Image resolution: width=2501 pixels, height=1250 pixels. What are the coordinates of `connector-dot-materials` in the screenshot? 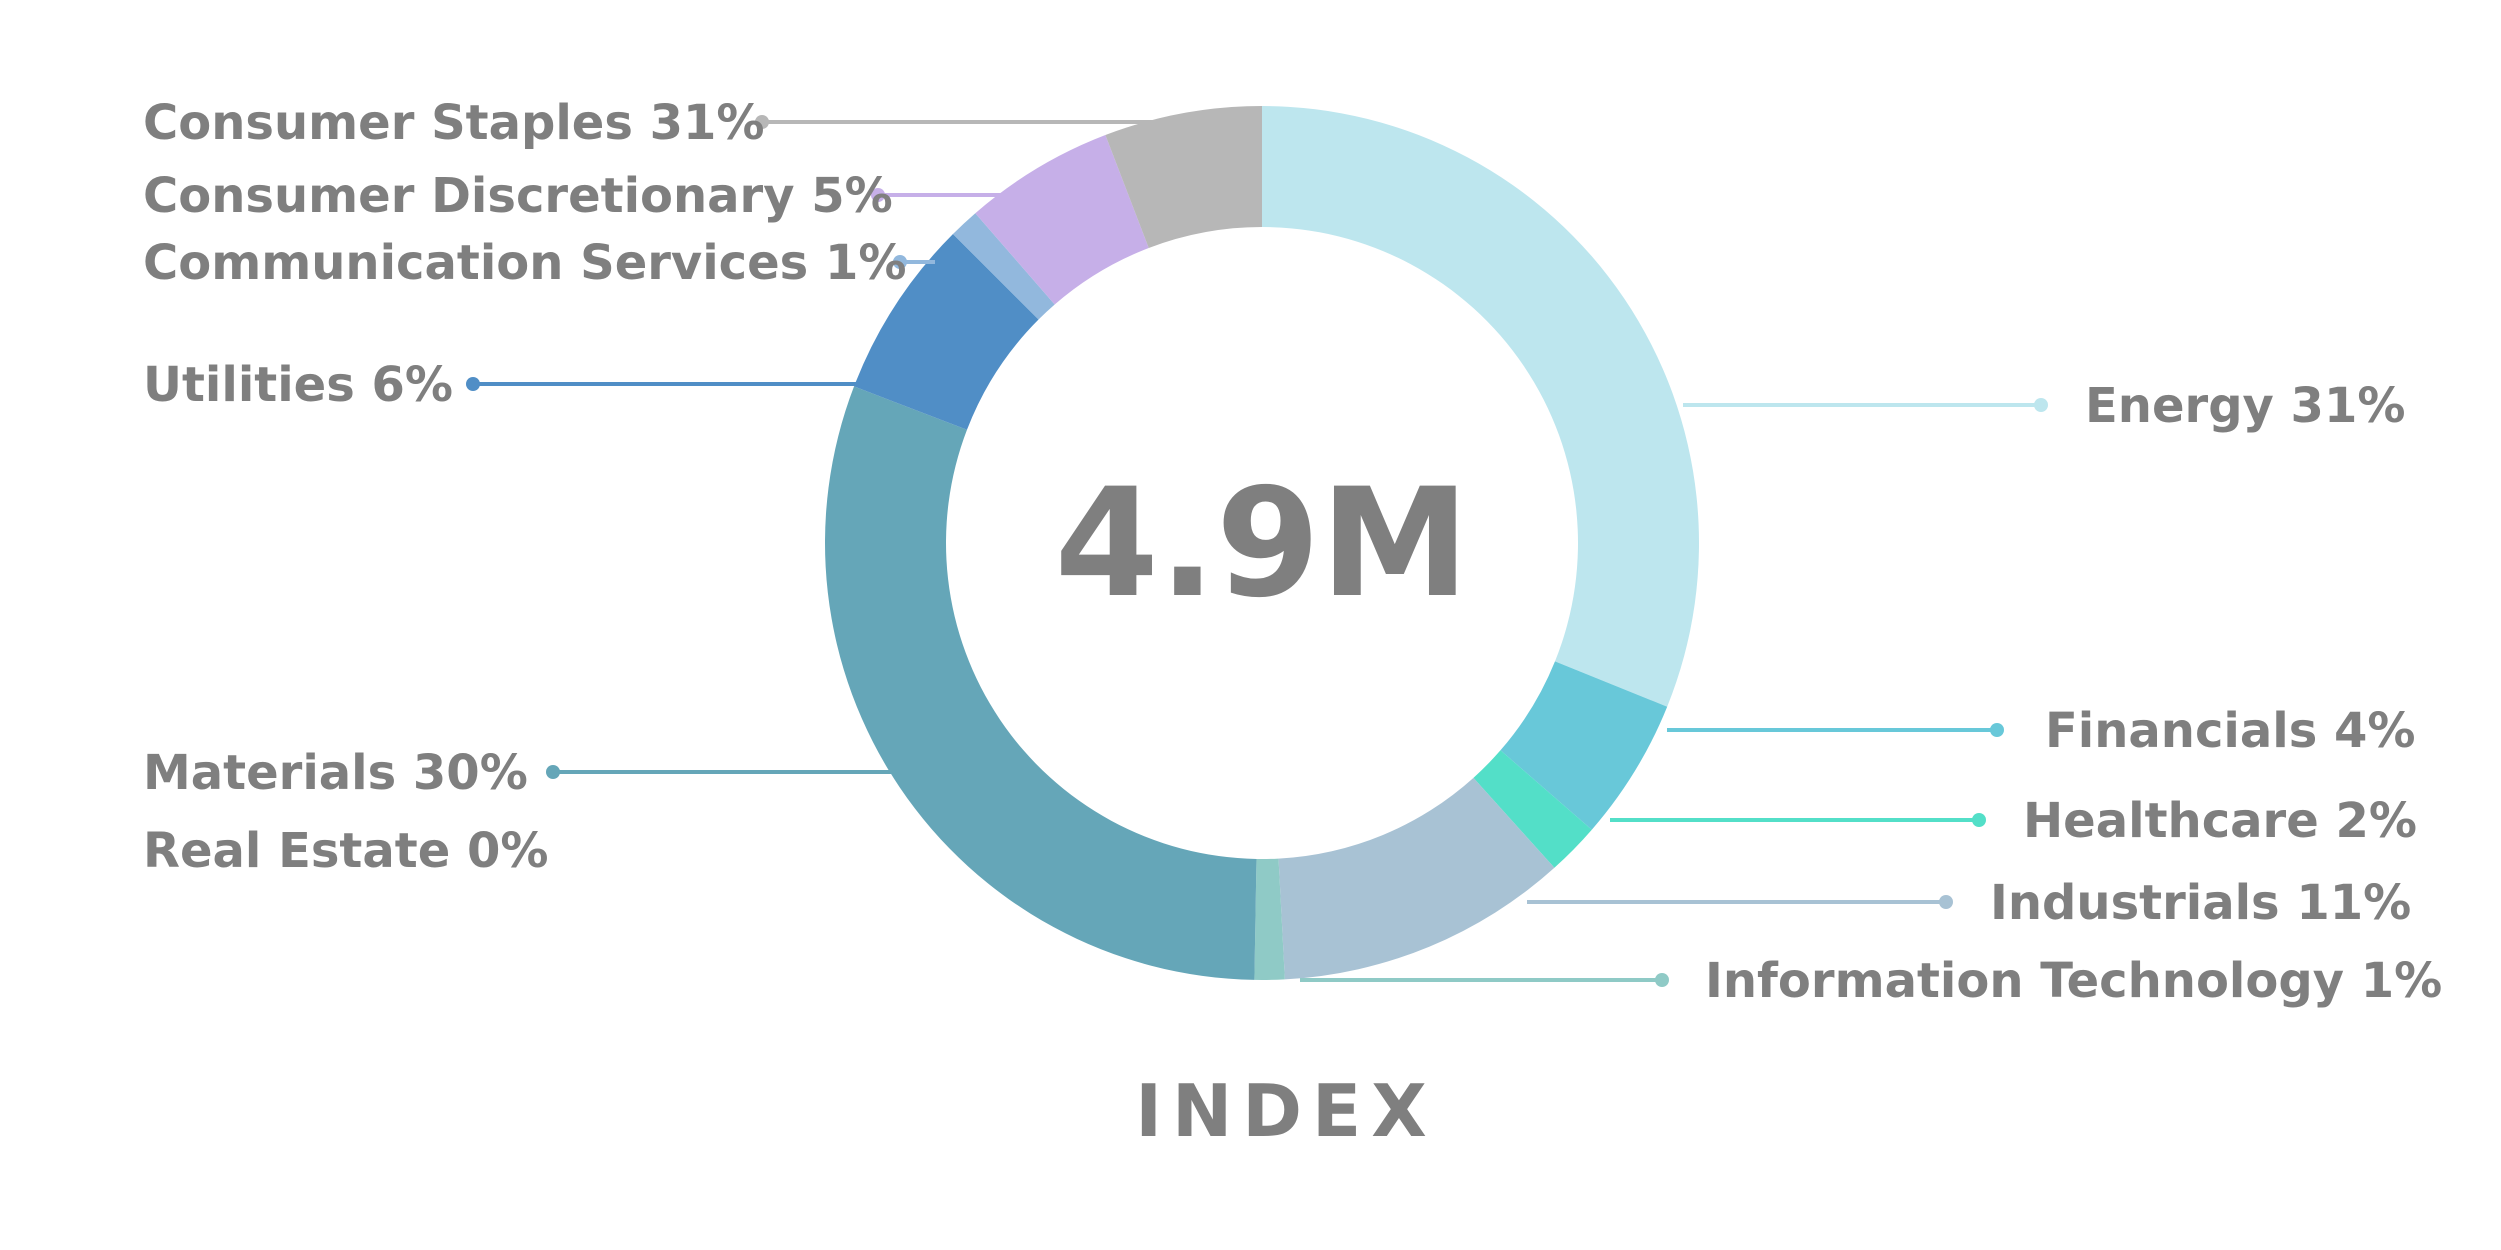 It's located at (553, 772).